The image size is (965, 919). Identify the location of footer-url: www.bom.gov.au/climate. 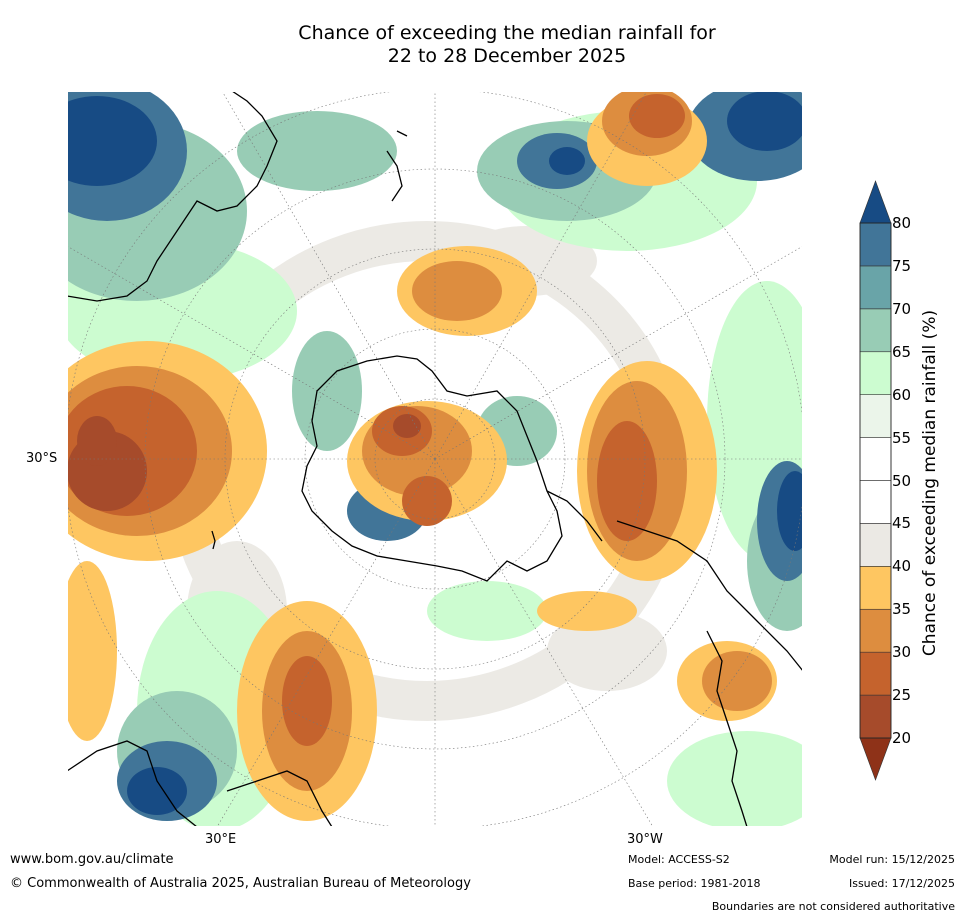
(92, 859).